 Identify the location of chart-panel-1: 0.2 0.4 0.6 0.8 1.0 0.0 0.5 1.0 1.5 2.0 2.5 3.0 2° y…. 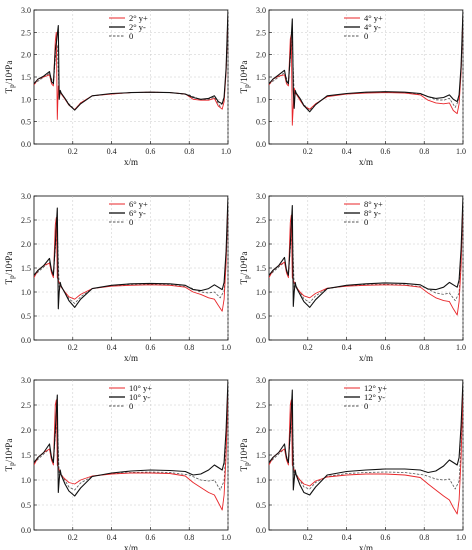
(117, 86).